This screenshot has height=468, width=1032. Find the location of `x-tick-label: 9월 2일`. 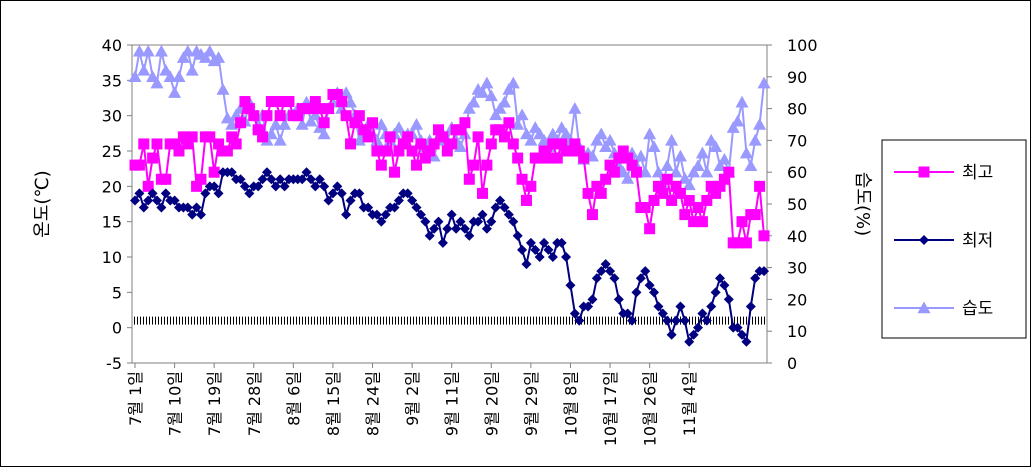

x-tick-label: 9월 2일 is located at coordinates (412, 398).